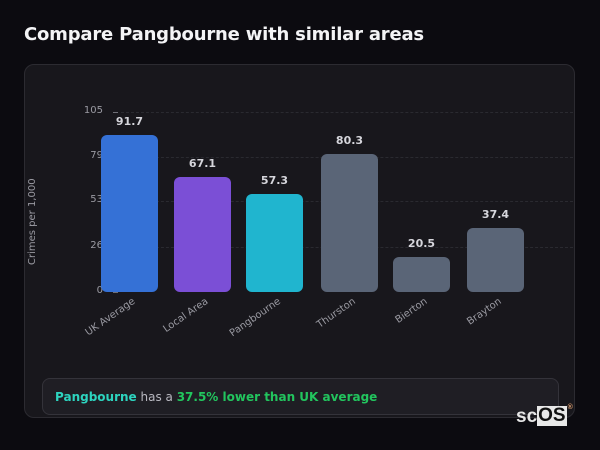  I want to click on bar-value-label: 20.5, so click(421, 243).